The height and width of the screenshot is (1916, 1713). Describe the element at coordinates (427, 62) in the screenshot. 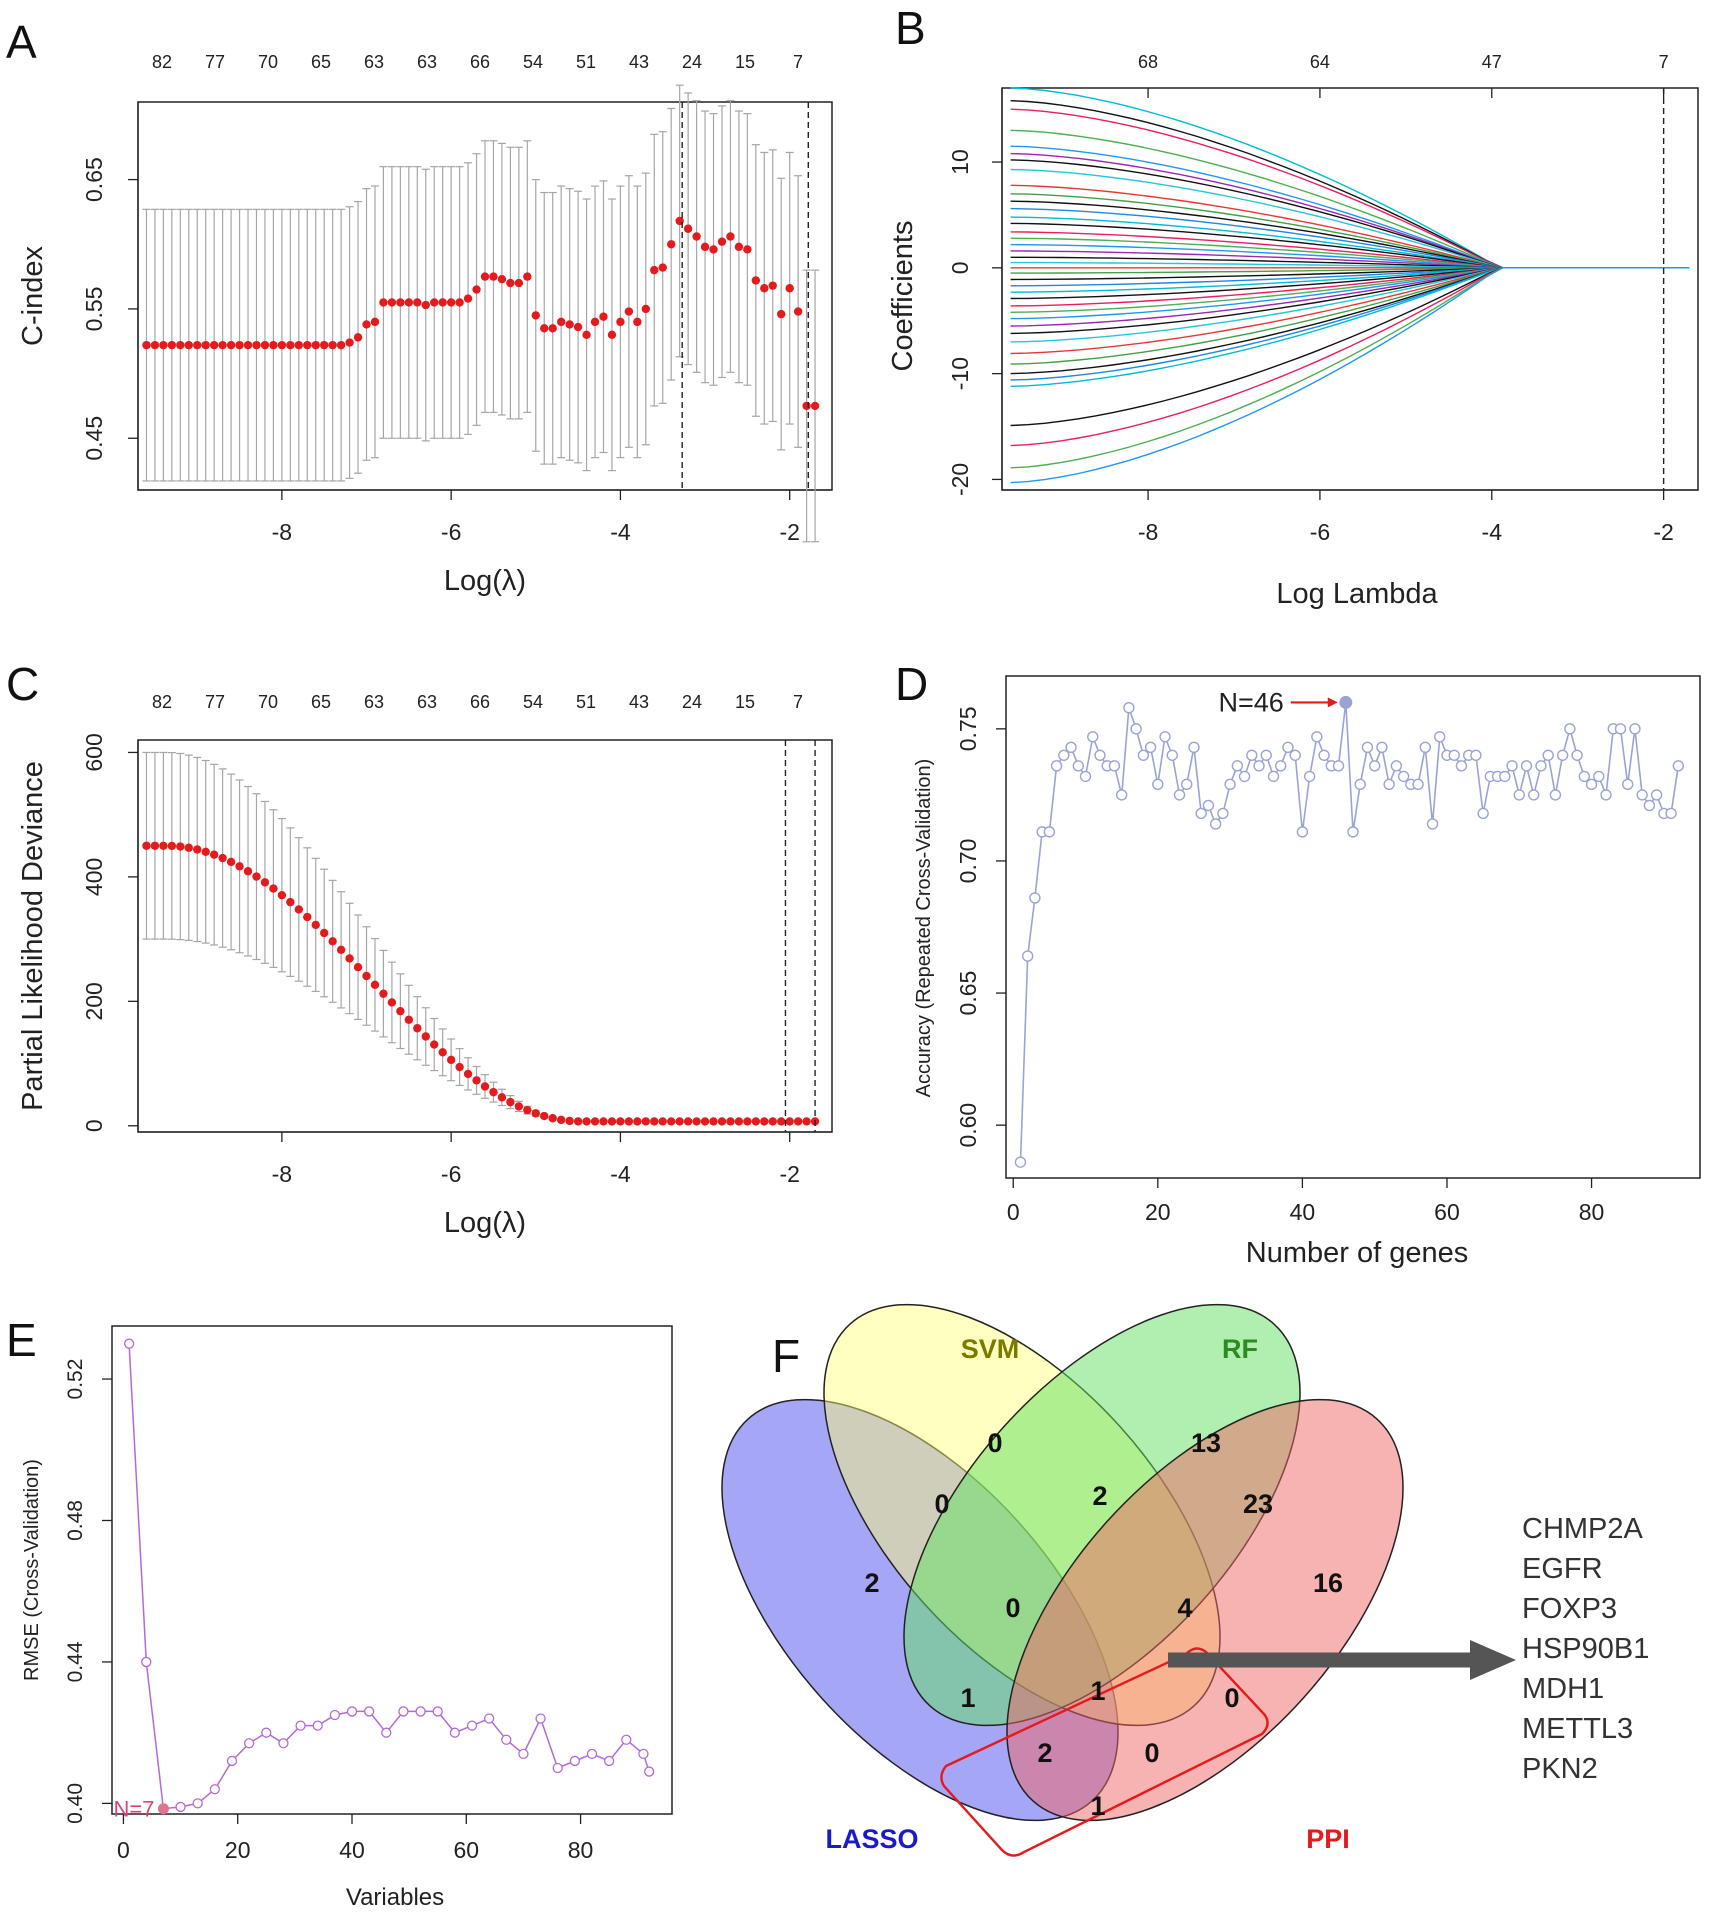

I see `panel-a-top-count: 63` at that location.